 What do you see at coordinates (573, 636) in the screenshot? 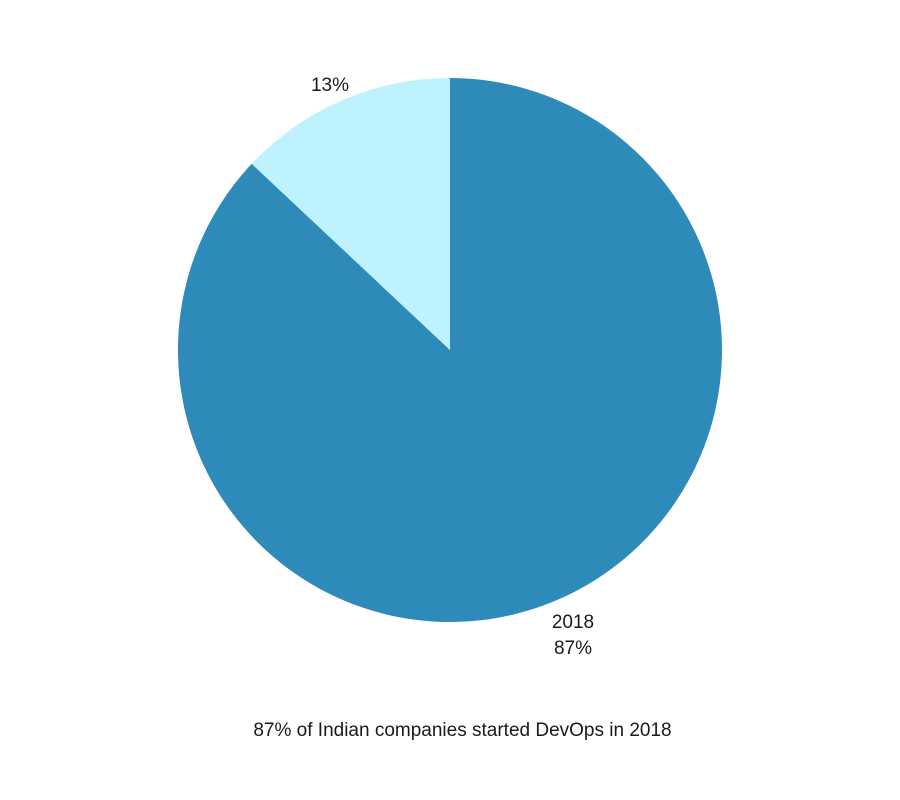
I see `slice-label-2018: 2018 87%` at bounding box center [573, 636].